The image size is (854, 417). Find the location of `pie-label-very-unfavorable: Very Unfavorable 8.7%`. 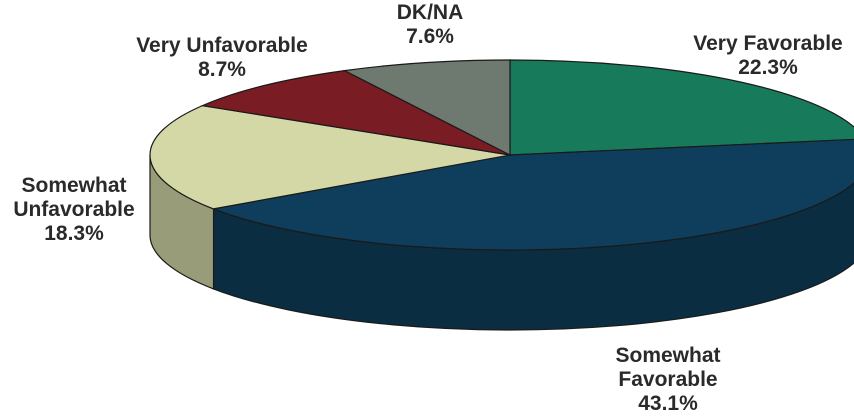

pie-label-very-unfavorable: Very Unfavorable 8.7% is located at coordinates (222, 57).